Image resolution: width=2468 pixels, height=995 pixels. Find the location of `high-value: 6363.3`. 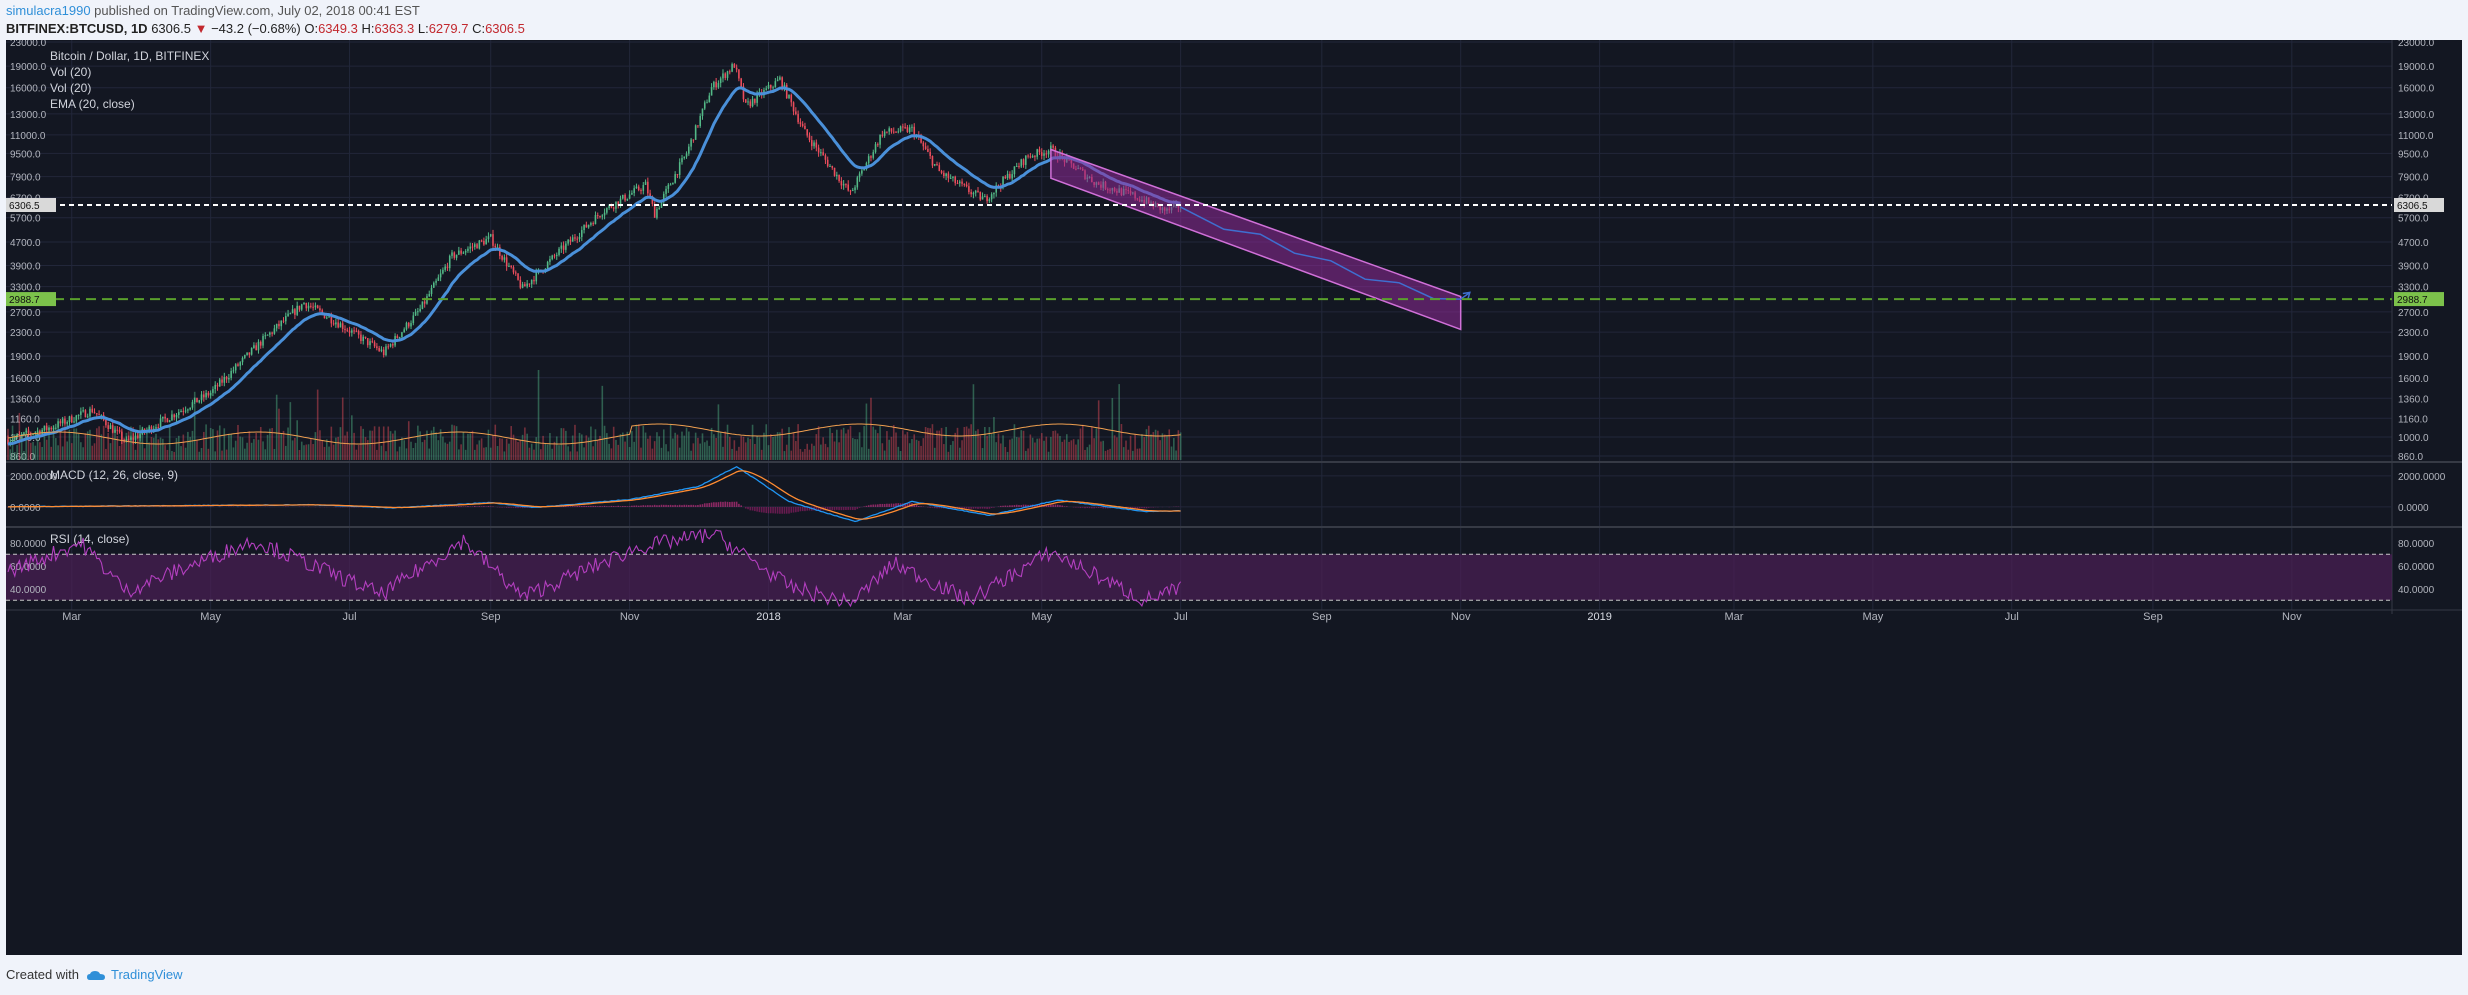

high-value: 6363.3 is located at coordinates (394, 28).